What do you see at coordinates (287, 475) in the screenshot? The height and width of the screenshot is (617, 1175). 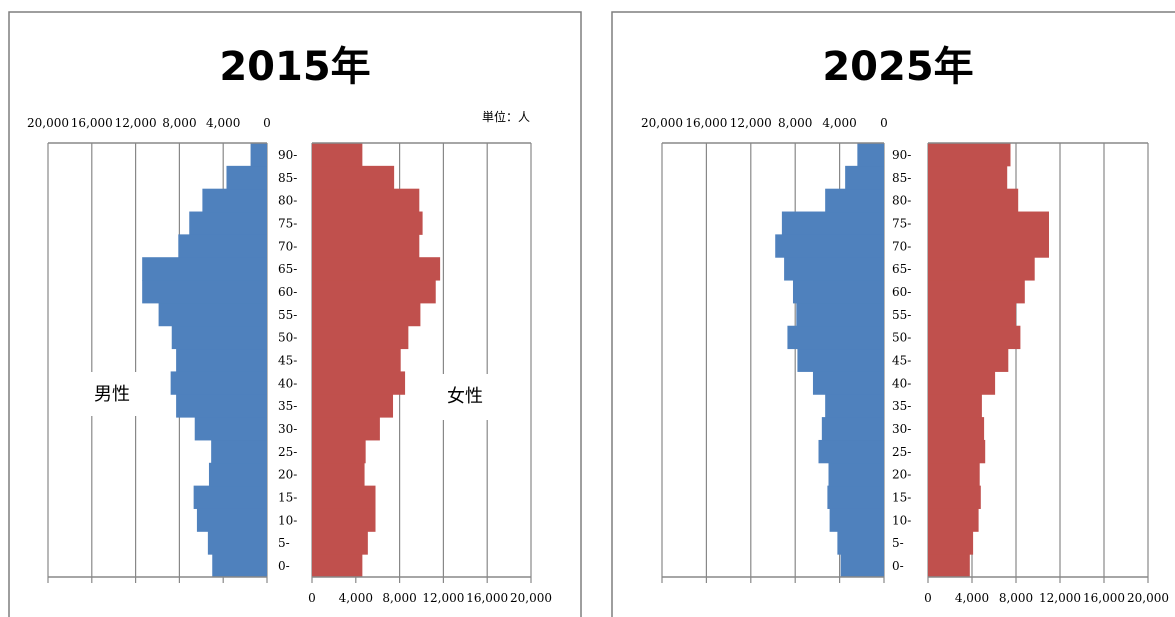 I see `age-label: 20-` at bounding box center [287, 475].